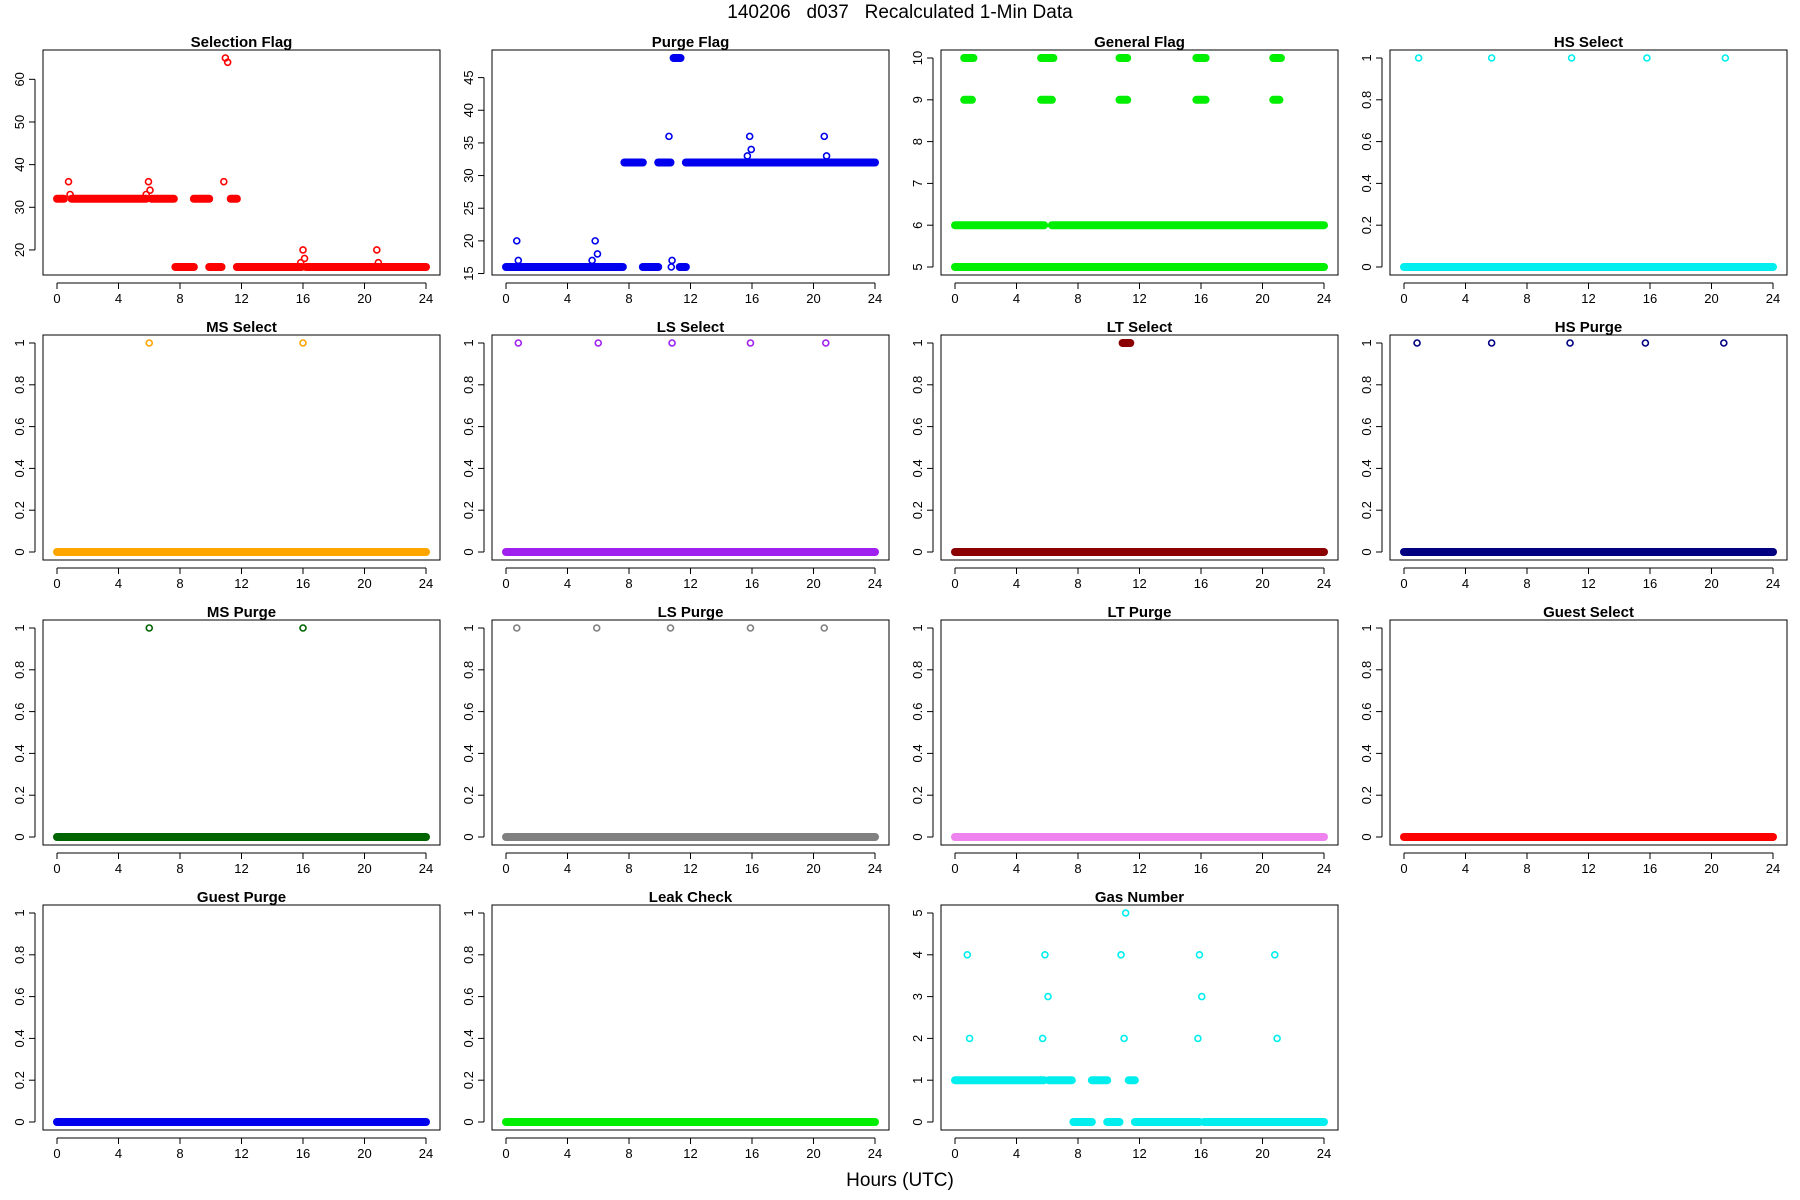  What do you see at coordinates (1588, 42) in the screenshot?
I see `panel-title: HS Select` at bounding box center [1588, 42].